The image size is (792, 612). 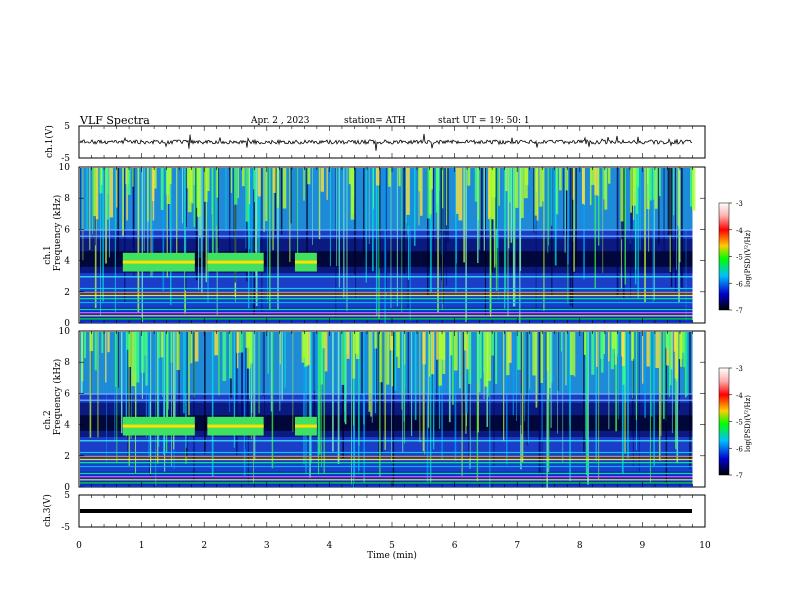 I want to click on ch3-waveform-line, so click(x=386, y=511).